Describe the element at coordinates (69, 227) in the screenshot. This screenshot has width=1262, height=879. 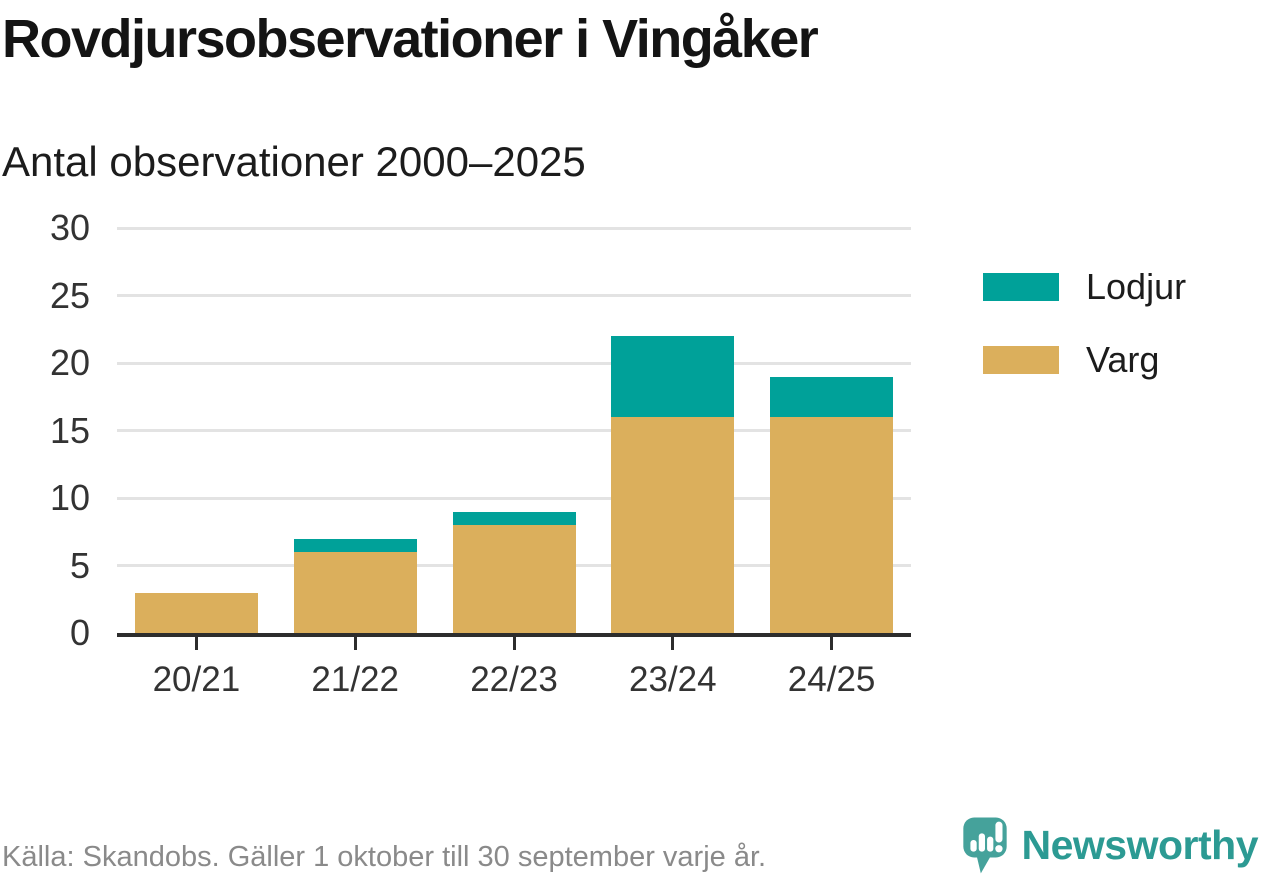
I see `y-axis-label: 30` at that location.